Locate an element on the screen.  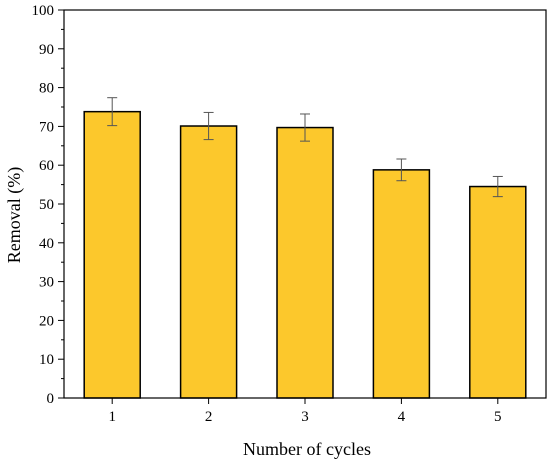
y-tick-label-0: 0 is located at coordinates (51, 399).